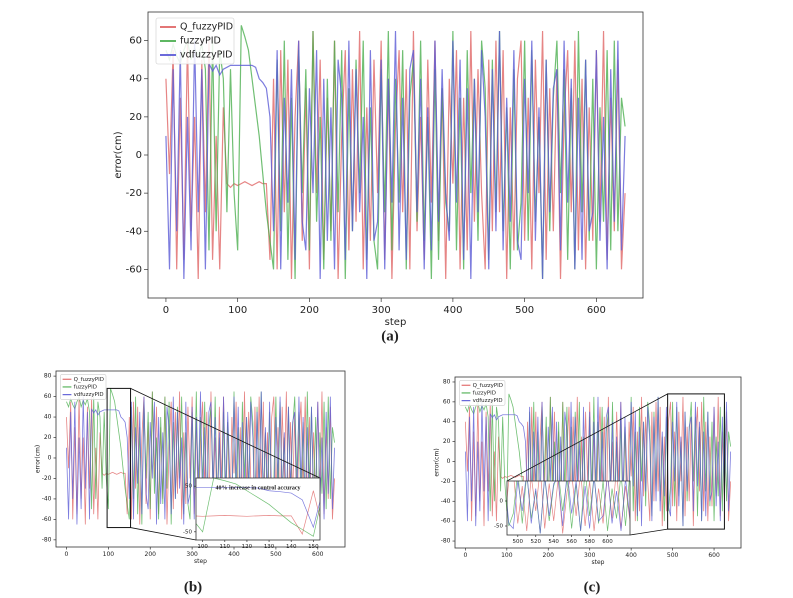  What do you see at coordinates (257, 488) in the screenshot?
I see `inset-annotation: 40% increase in control accuracy` at bounding box center [257, 488].